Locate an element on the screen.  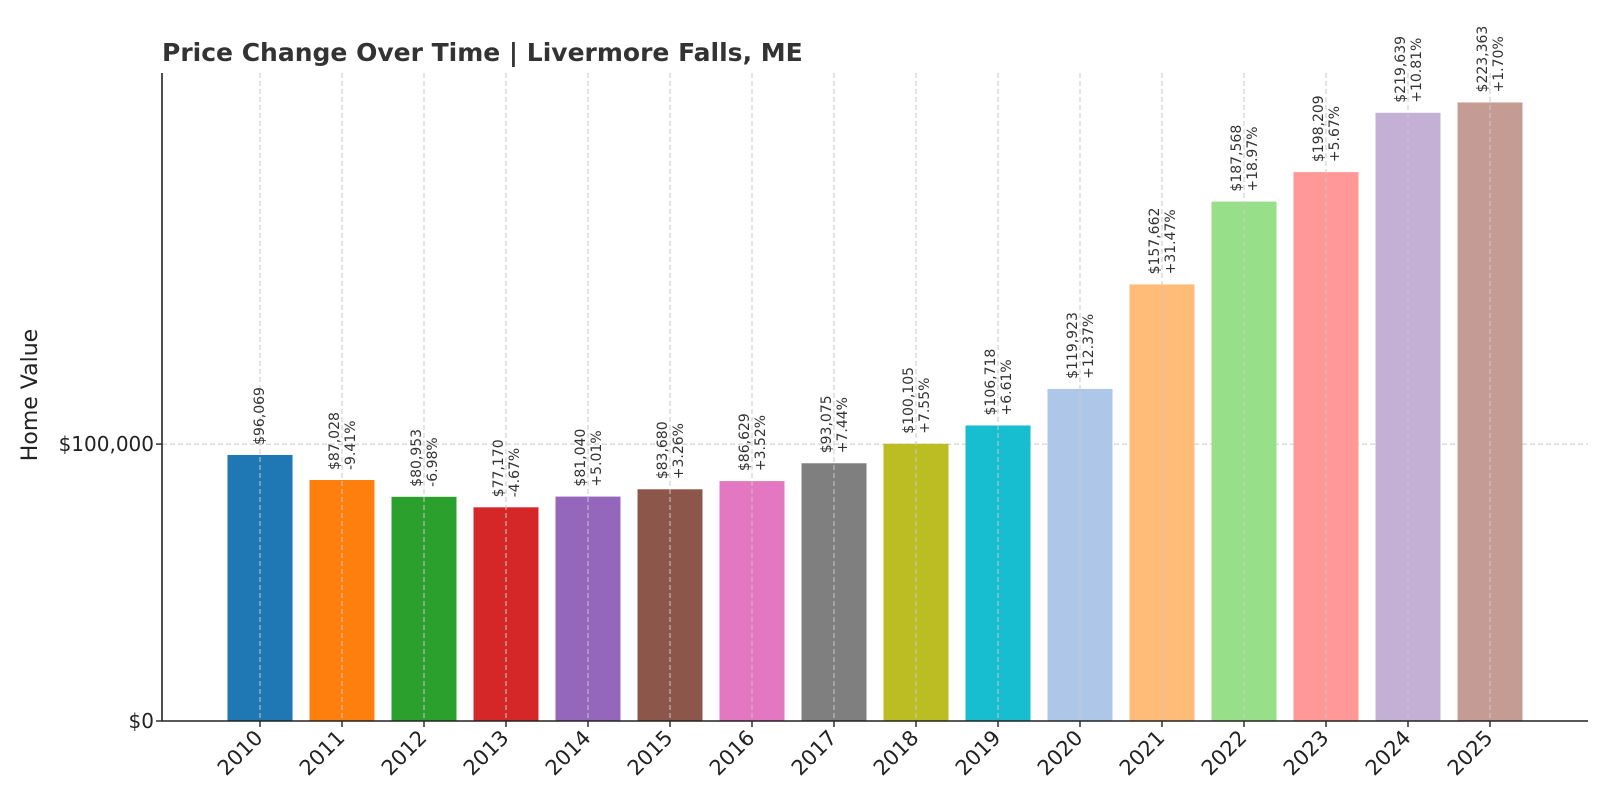
x-tick-label: 2018 is located at coordinates (896, 753).